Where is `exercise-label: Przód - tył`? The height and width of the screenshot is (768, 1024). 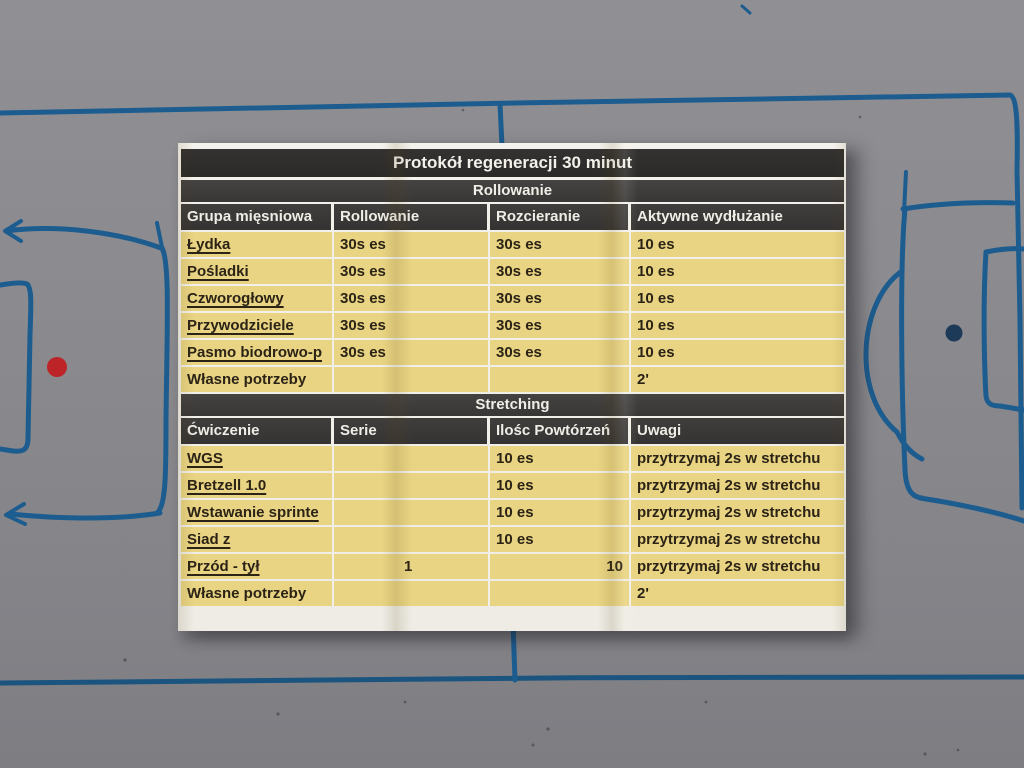 exercise-label: Przód - tył is located at coordinates (223, 566).